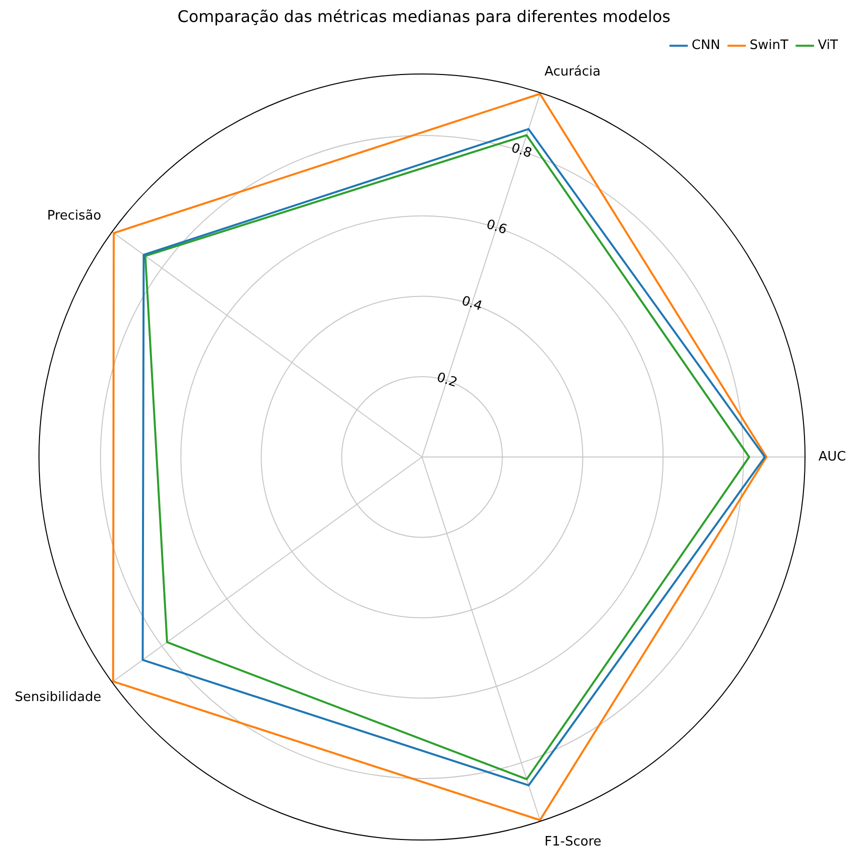 This screenshot has width=848, height=852. What do you see at coordinates (706, 46) in the screenshot?
I see `legend-label: CNN` at bounding box center [706, 46].